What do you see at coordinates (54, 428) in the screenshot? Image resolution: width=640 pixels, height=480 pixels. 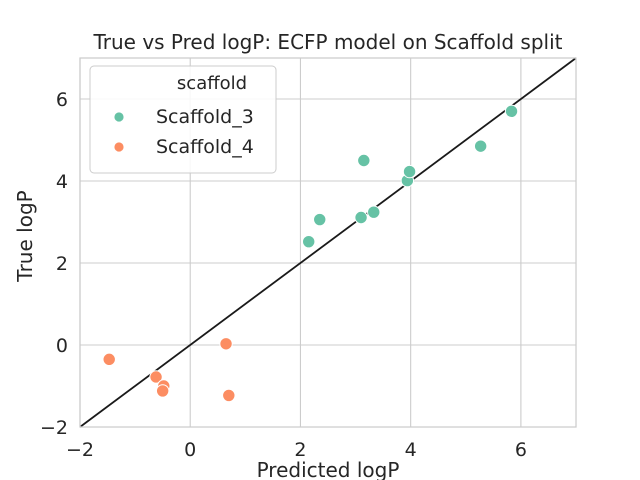 I see `y-tick-label-0: −2` at bounding box center [54, 428].